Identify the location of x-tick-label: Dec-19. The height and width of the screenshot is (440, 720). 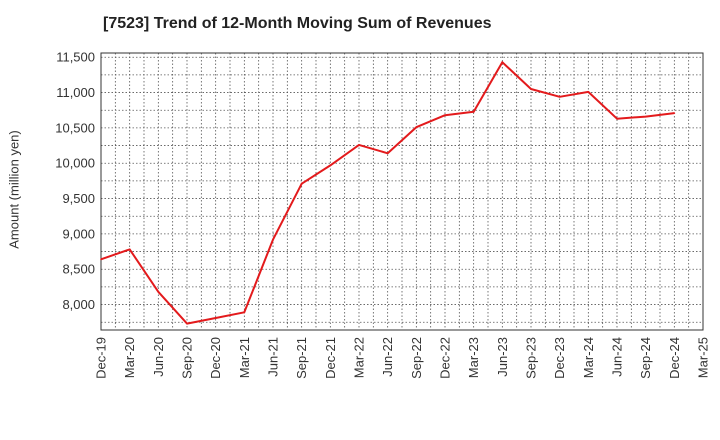
(101, 358).